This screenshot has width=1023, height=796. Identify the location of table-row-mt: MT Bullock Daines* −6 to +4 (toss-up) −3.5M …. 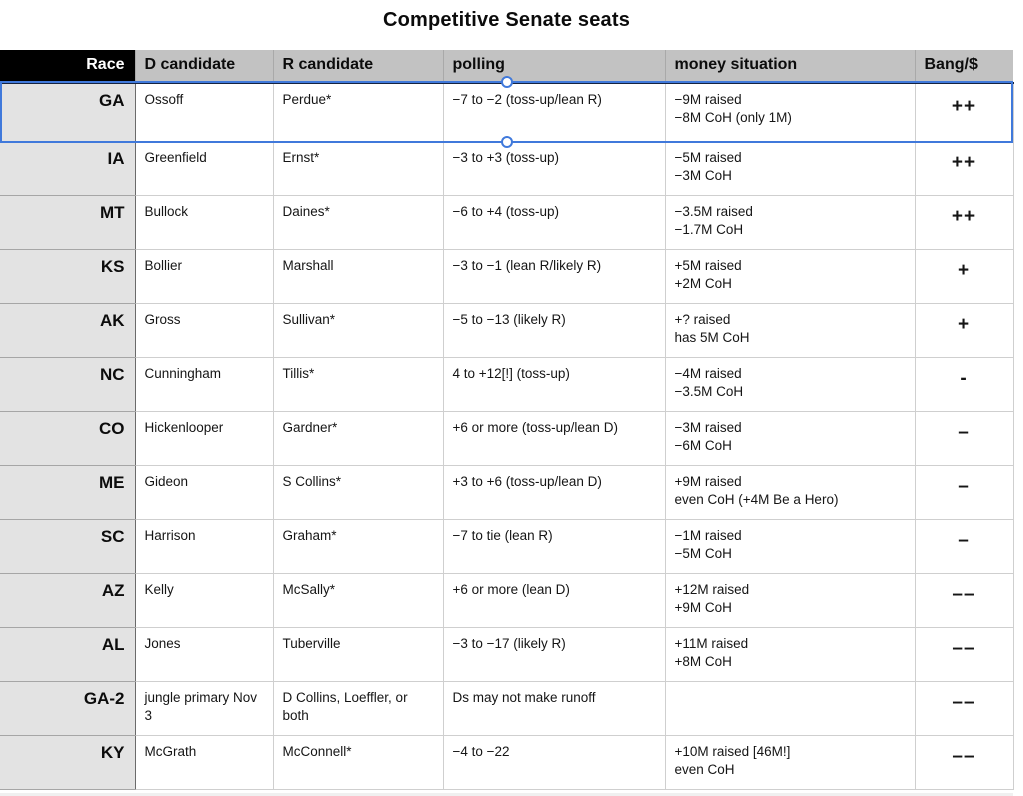
(507, 222).